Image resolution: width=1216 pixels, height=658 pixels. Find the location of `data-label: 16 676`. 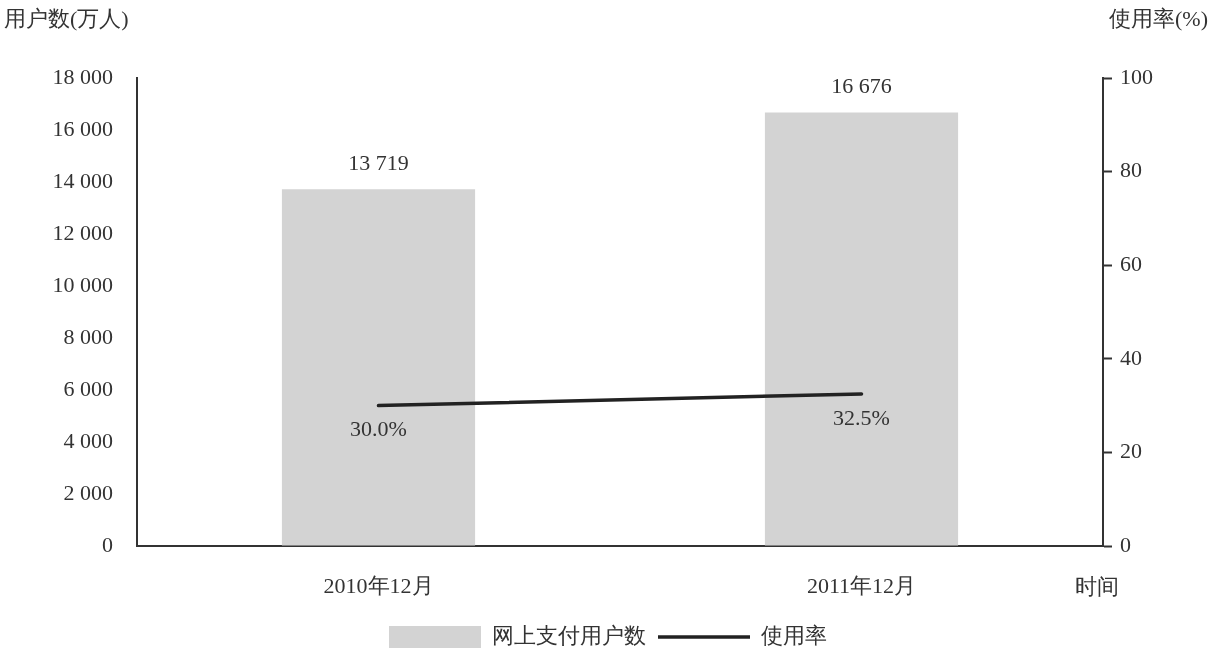

data-label: 16 676 is located at coordinates (861, 86).